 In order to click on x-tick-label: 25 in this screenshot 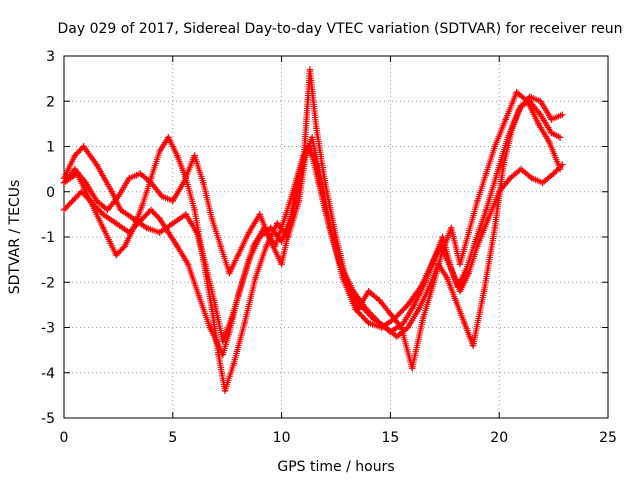, I will do `click(608, 438)`.